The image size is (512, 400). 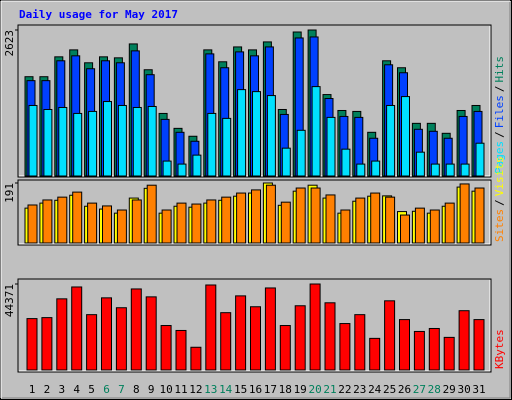 I want to click on y-tick-label: 2623, so click(x=9, y=43).